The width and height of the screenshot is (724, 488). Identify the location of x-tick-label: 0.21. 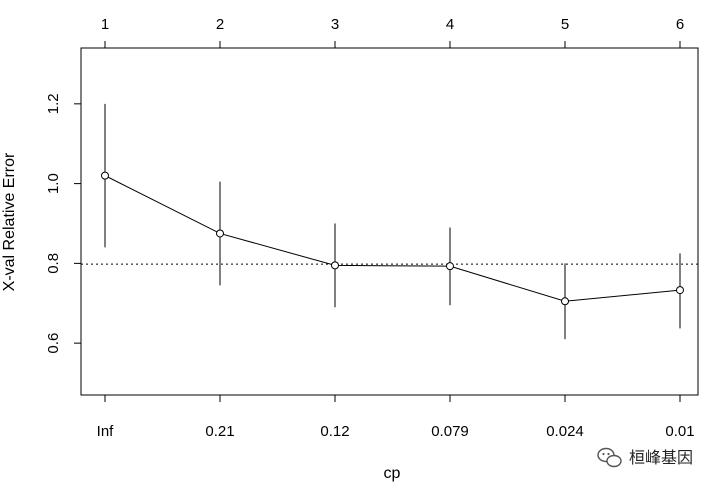
(219, 431).